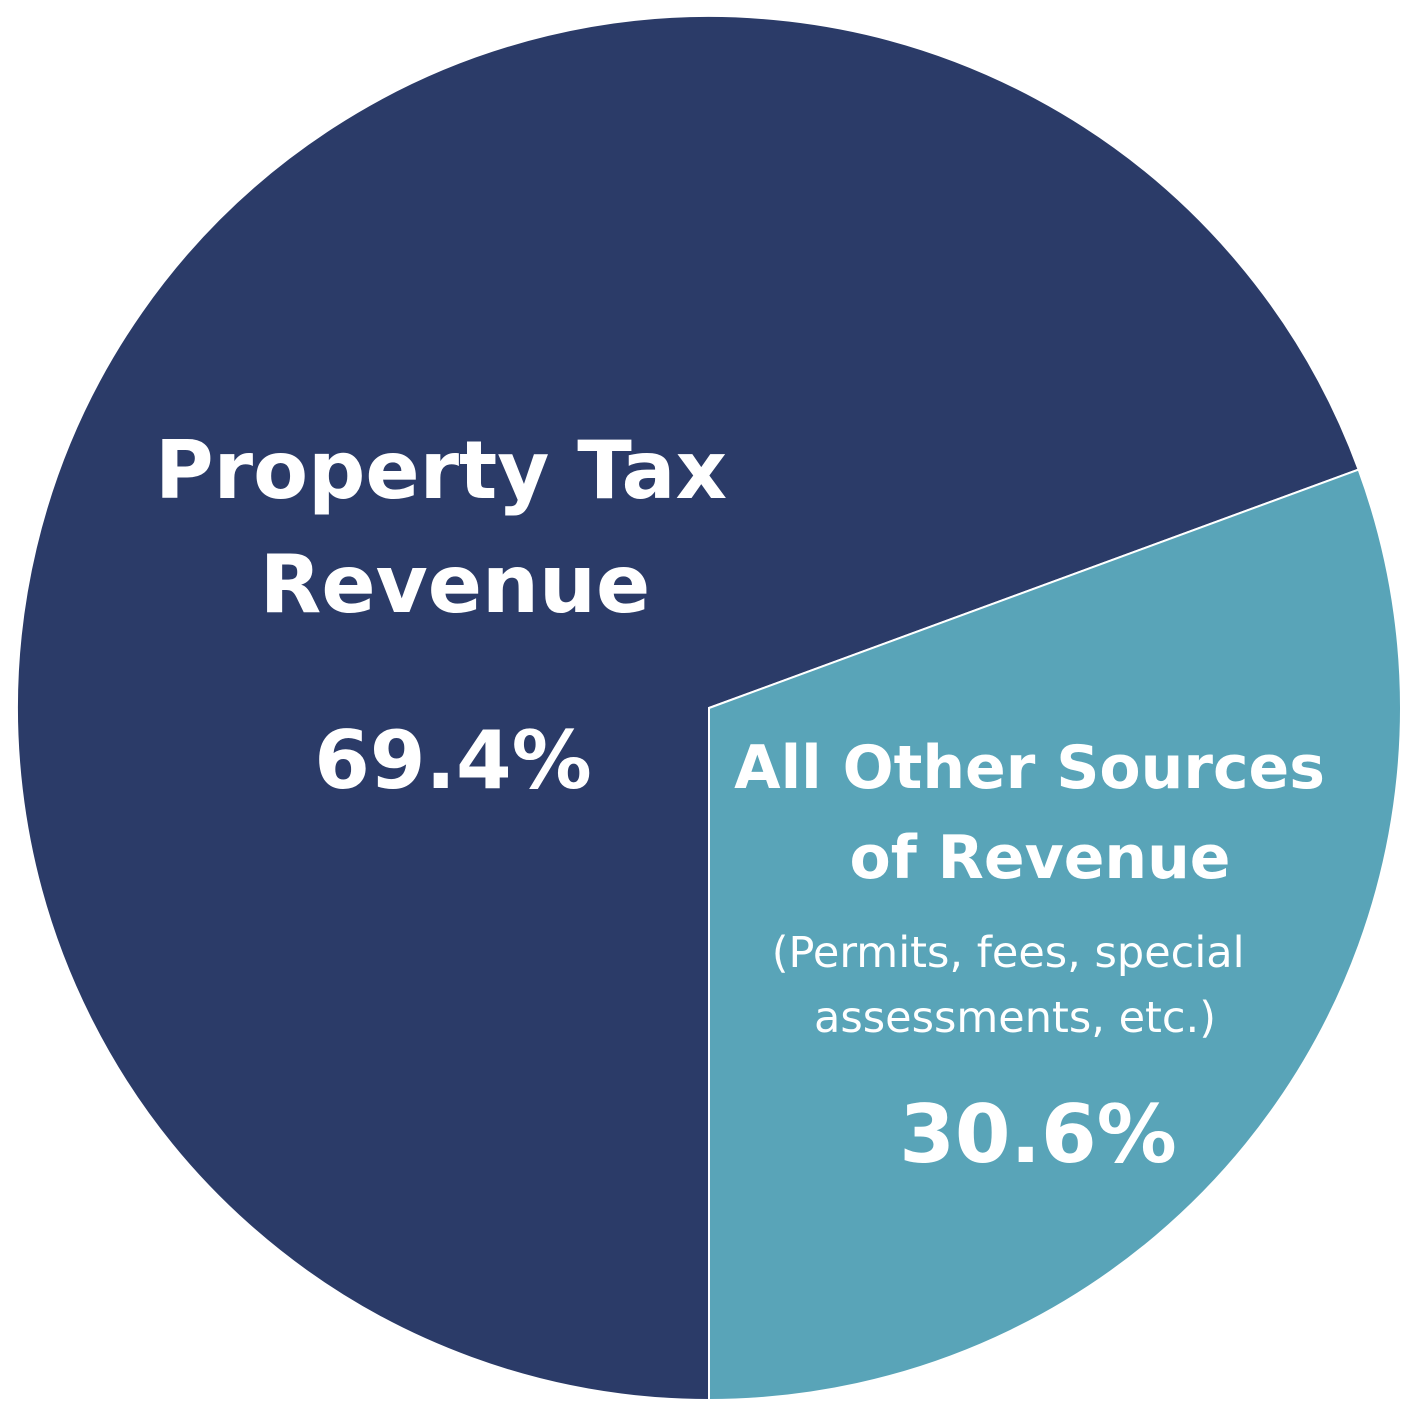  What do you see at coordinates (453, 760) in the screenshot?
I see `slice-value-label-property-tax: 69.4%` at bounding box center [453, 760].